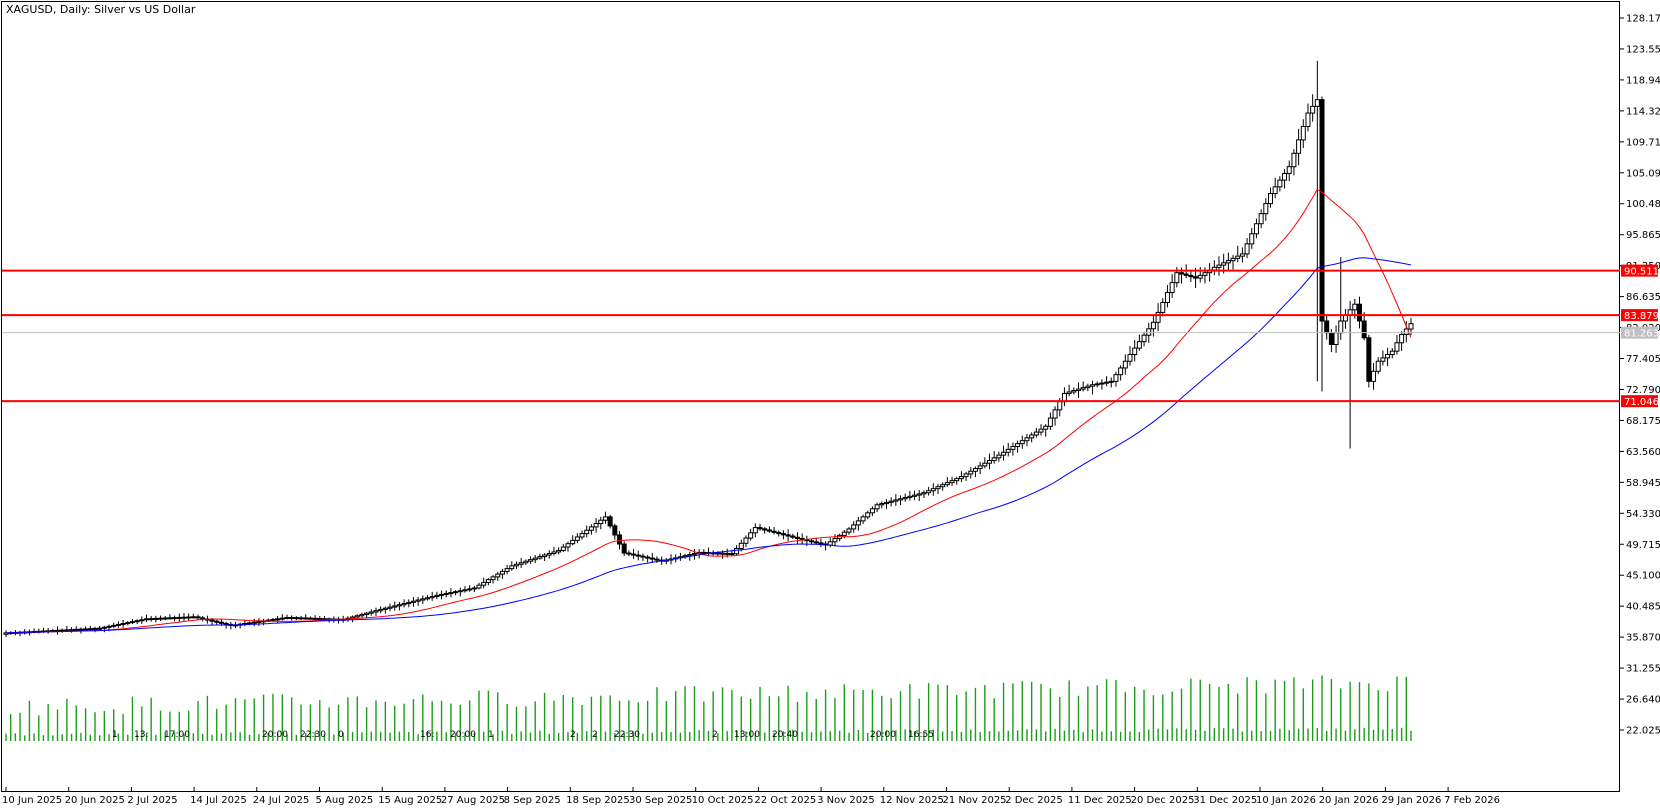 This screenshot has height=811, width=1660. I want to click on price-tick-label: 26.640, so click(1643, 700).